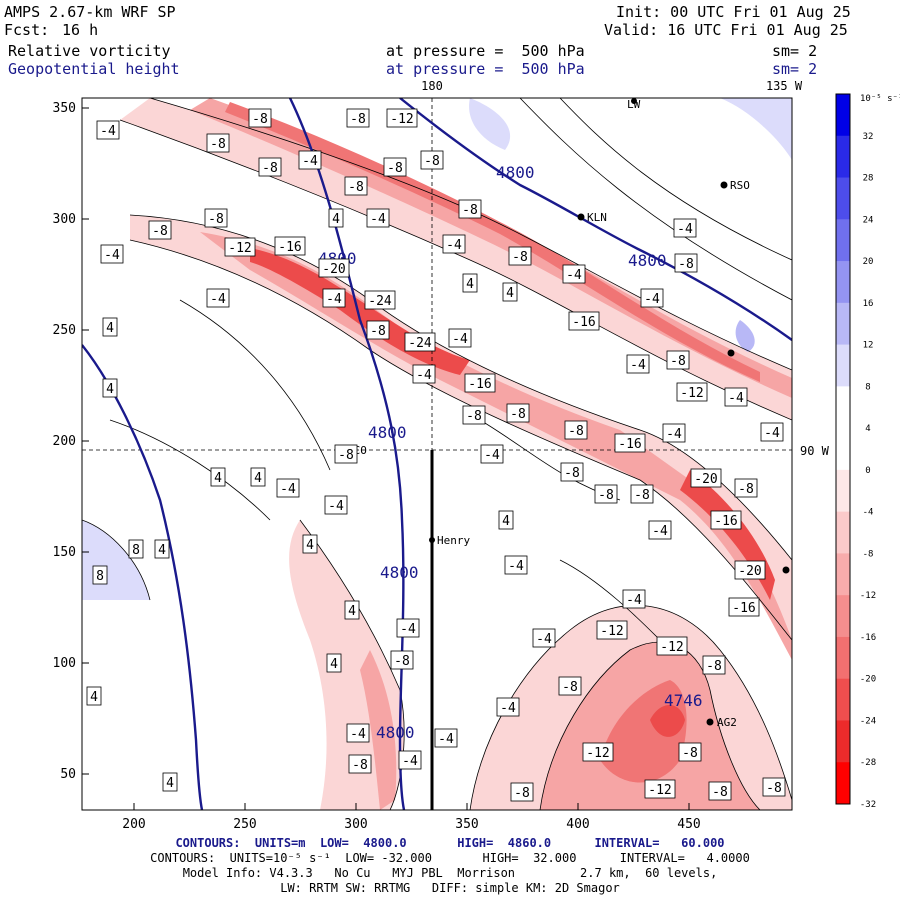  What do you see at coordinates (868, 137) in the screenshot?
I see `colorbar-level-label: 32` at bounding box center [868, 137].